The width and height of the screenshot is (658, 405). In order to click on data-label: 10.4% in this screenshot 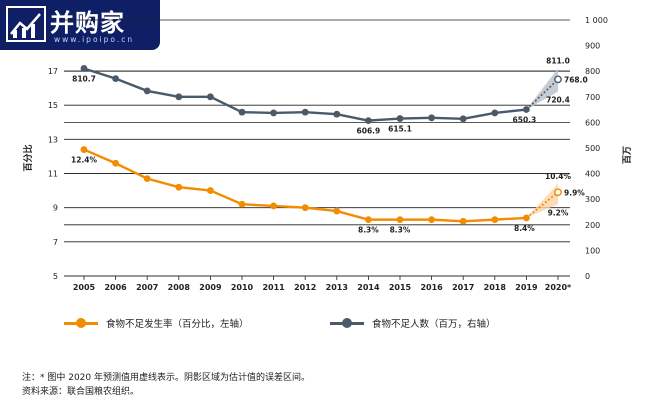, I will do `click(558, 176)`.